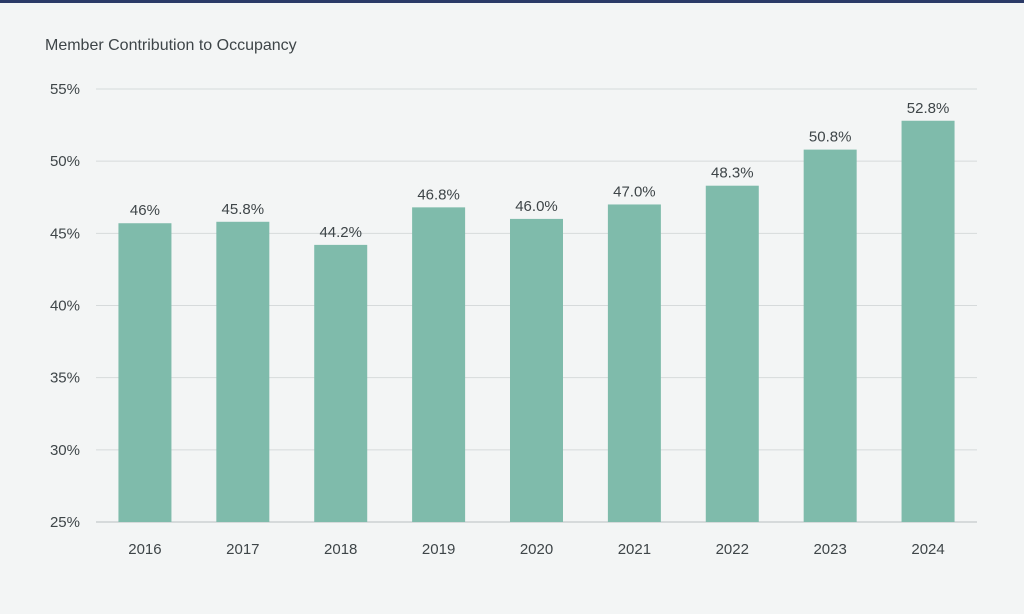  Describe the element at coordinates (171, 45) in the screenshot. I see `chart-title: Member Contribution to Occupancy` at that location.